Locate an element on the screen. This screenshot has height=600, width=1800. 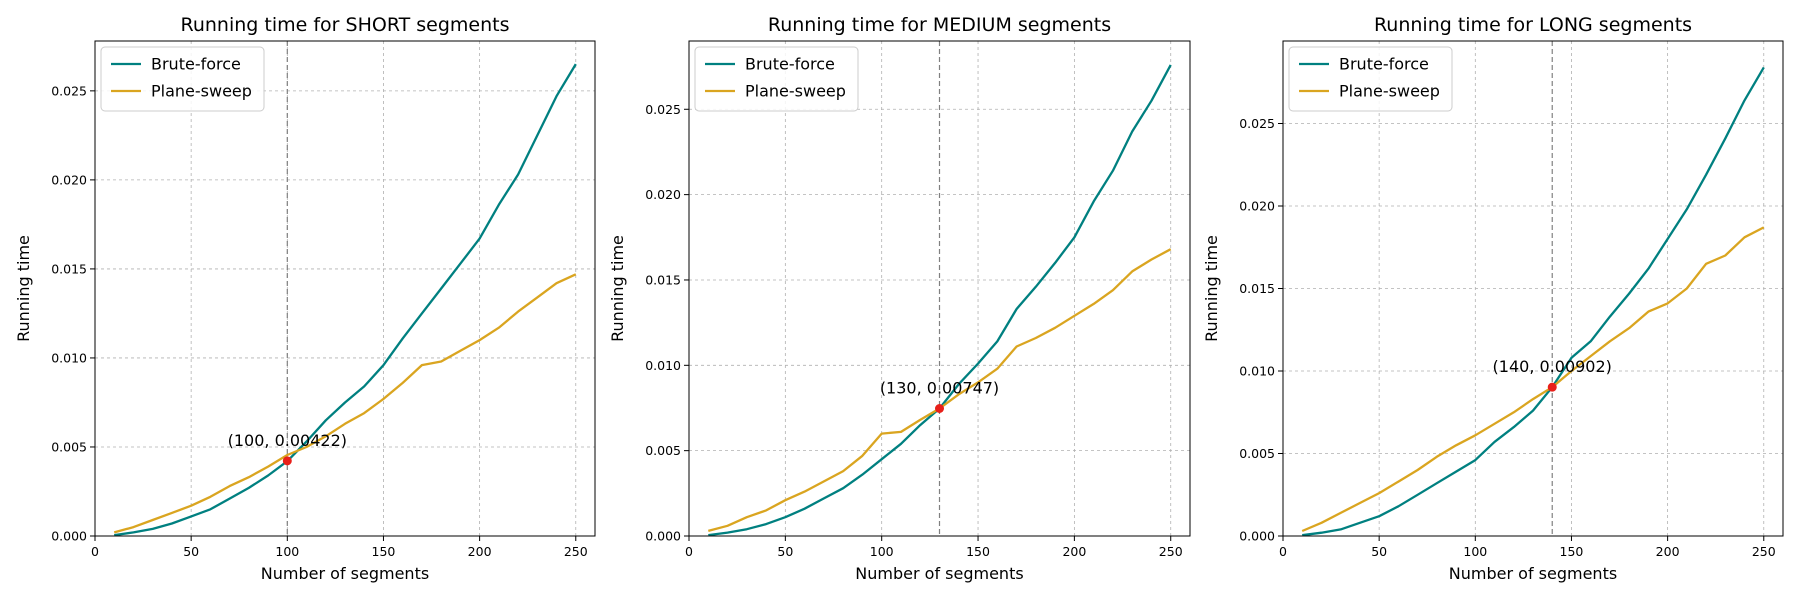
chart-title: Running time for MEDIUM segments is located at coordinates (939, 25).